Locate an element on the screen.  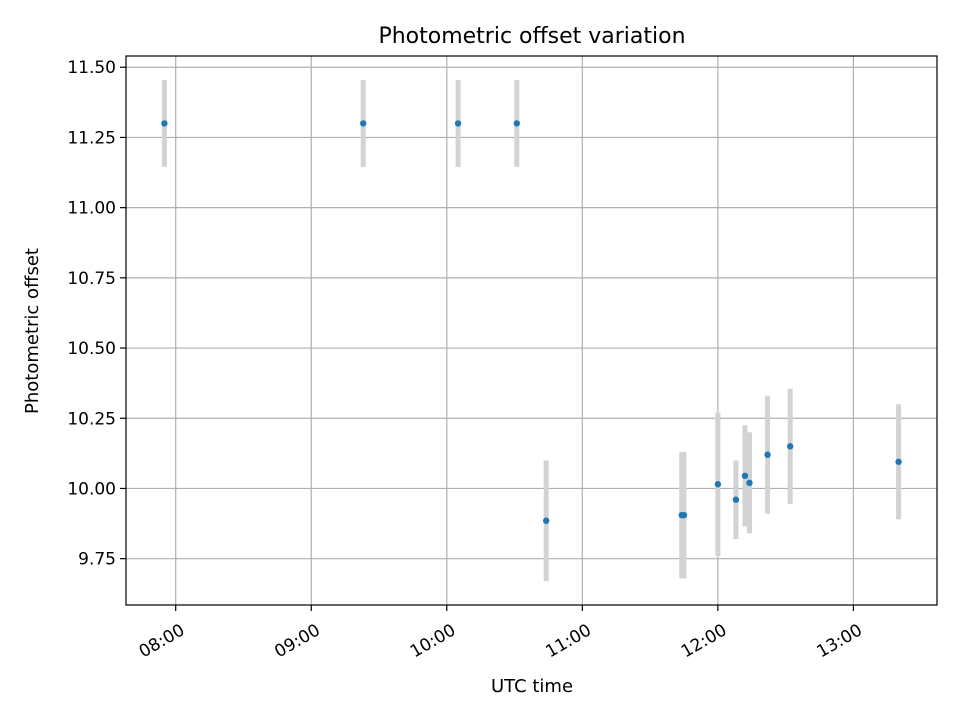
x-tick-label: 09:00 is located at coordinates (297, 641).